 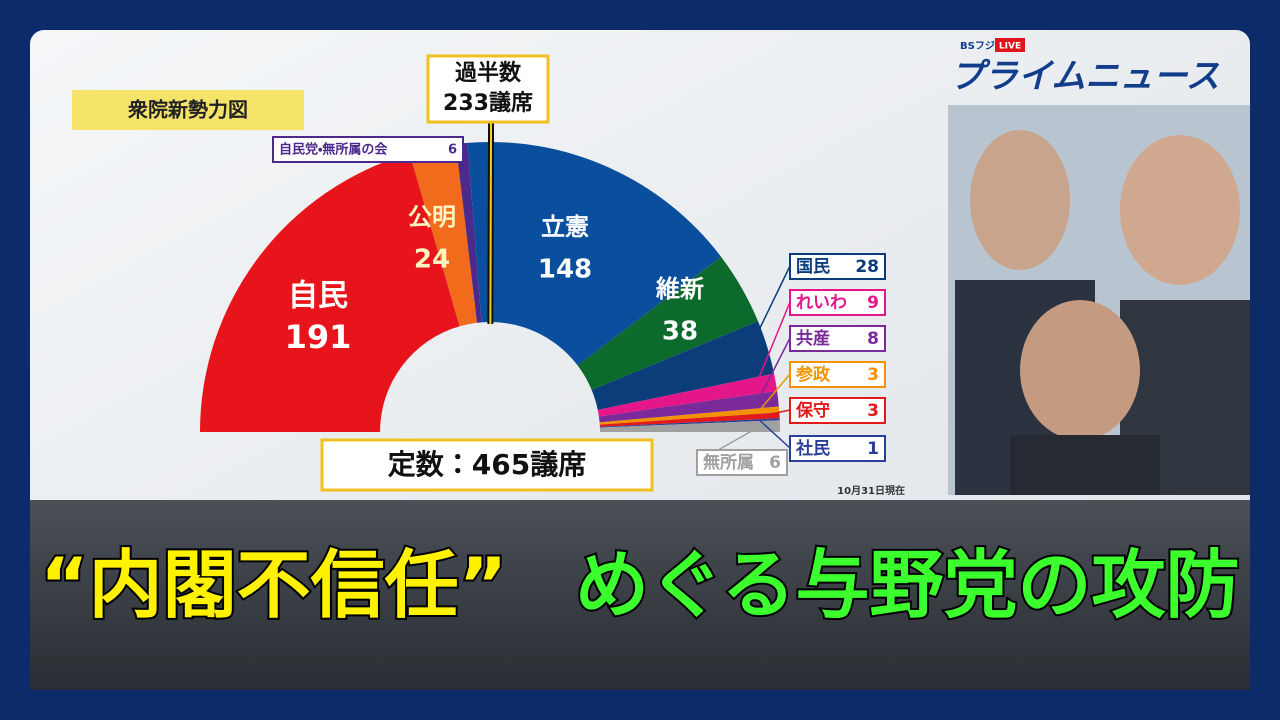 What do you see at coordinates (488, 103) in the screenshot?
I see `majority-label: 233議席` at bounding box center [488, 103].